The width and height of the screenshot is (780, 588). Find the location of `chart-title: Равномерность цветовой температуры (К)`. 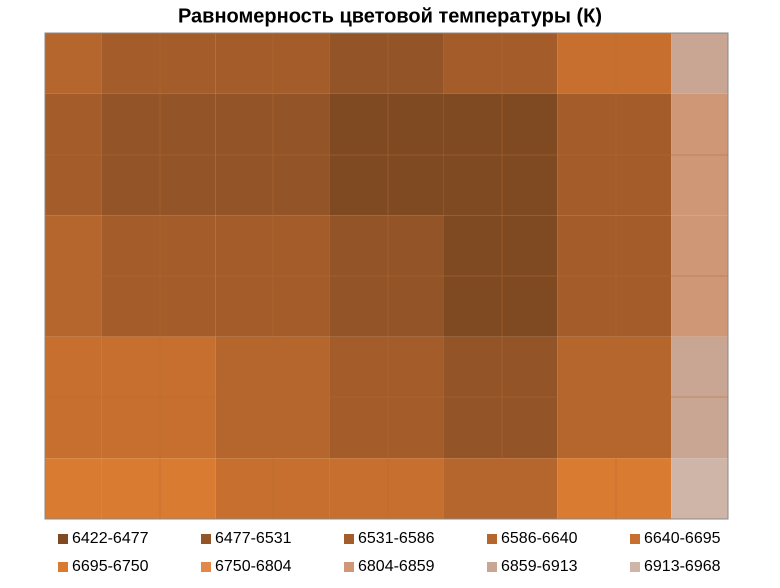

chart-title: Равномерность цветовой температуры (К) is located at coordinates (390, 16).